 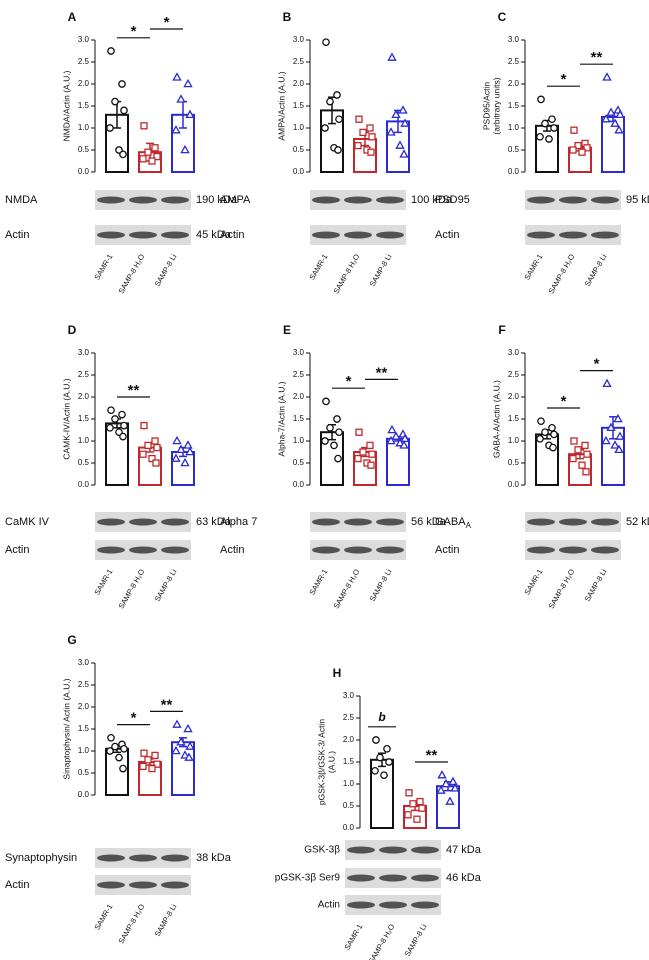 What do you see at coordinates (432, 755) in the screenshot?
I see `significance-label: **` at bounding box center [432, 755].